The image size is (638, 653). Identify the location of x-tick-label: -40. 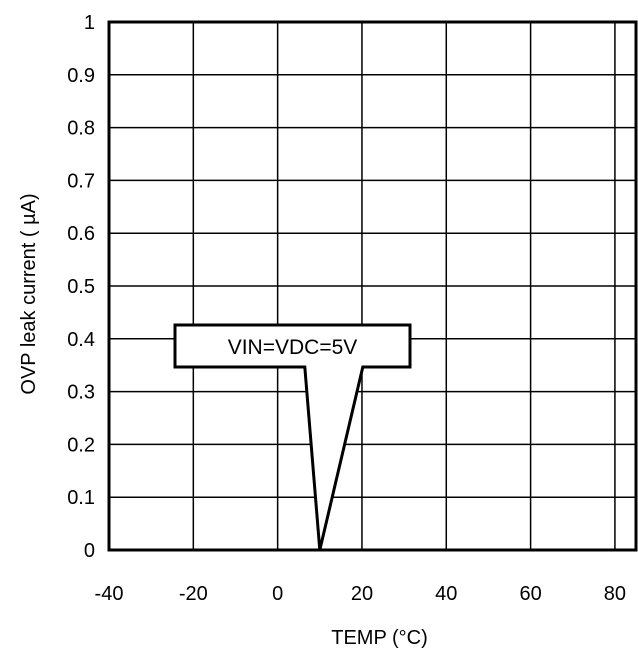
(109, 594).